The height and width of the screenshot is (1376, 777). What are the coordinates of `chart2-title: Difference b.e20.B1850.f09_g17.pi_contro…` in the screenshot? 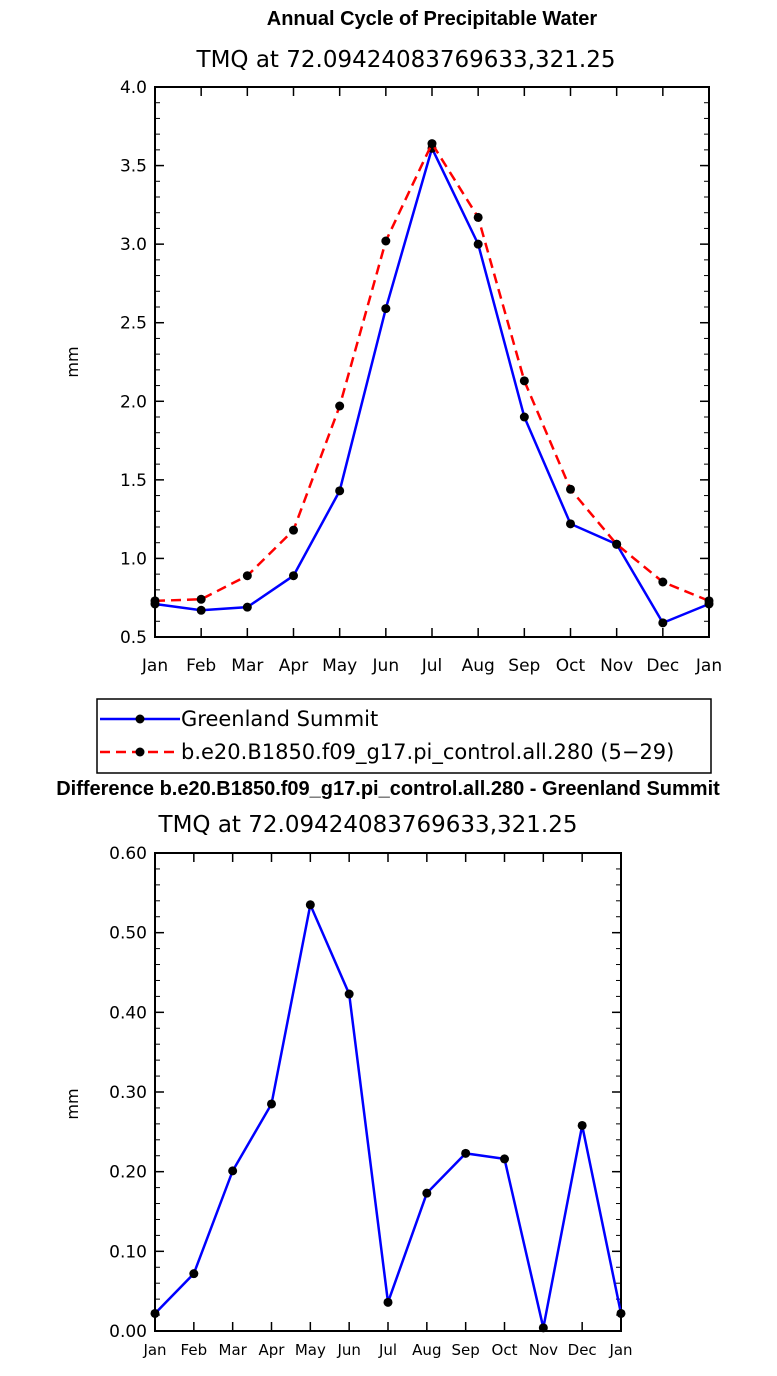 It's located at (388, 789).